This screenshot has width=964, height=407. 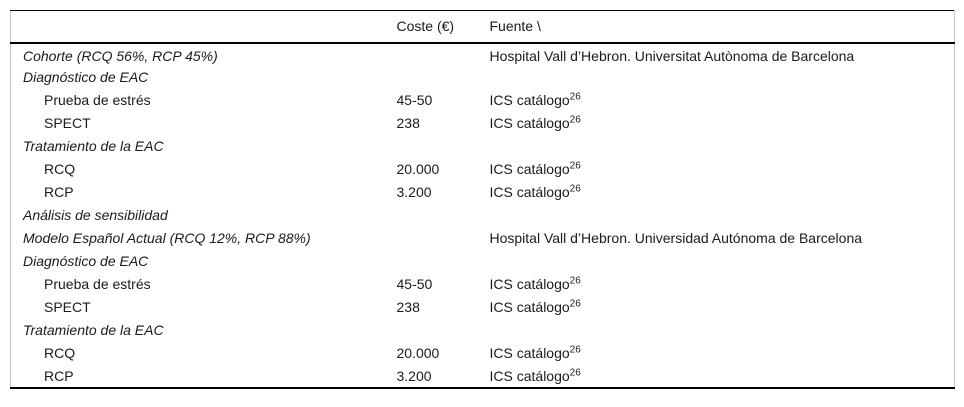 I want to click on col-header-item, so click(x=203, y=27).